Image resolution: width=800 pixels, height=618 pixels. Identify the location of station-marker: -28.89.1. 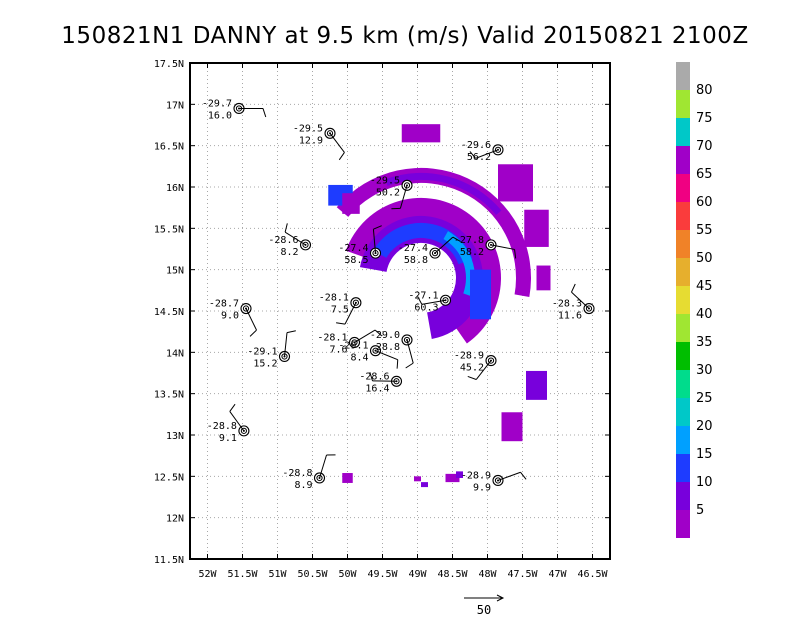
(228, 423).